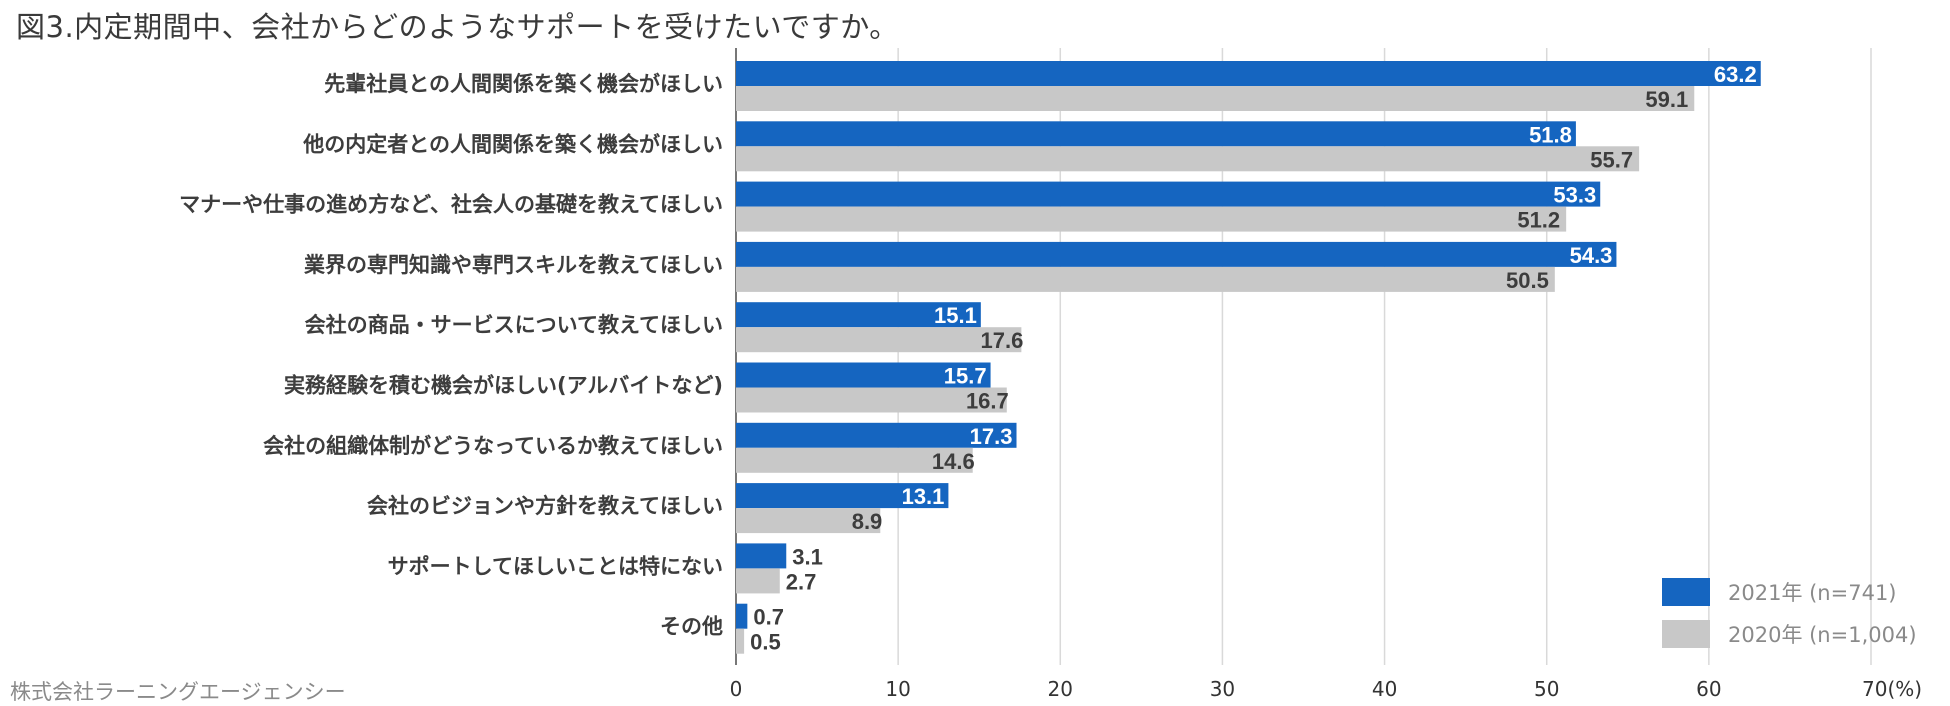  I want to click on data-label-2021: 63.2, so click(1735, 74).